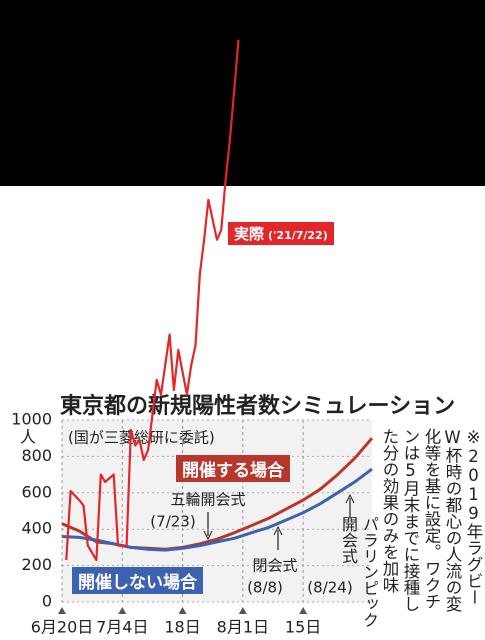  What do you see at coordinates (298, 235) in the screenshot?
I see `annotation: ('21/7/22)` at bounding box center [298, 235].